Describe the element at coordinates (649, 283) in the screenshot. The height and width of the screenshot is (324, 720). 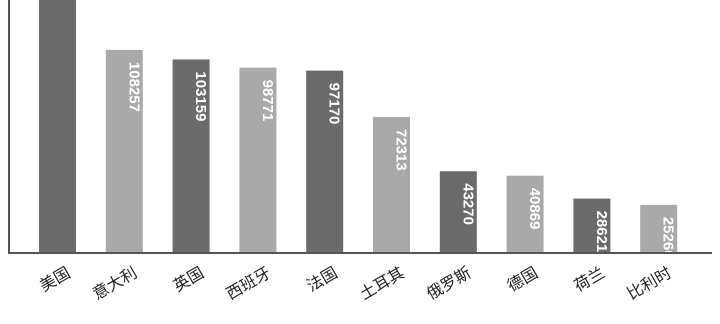
I see `category-label-9: 比利时` at that location.